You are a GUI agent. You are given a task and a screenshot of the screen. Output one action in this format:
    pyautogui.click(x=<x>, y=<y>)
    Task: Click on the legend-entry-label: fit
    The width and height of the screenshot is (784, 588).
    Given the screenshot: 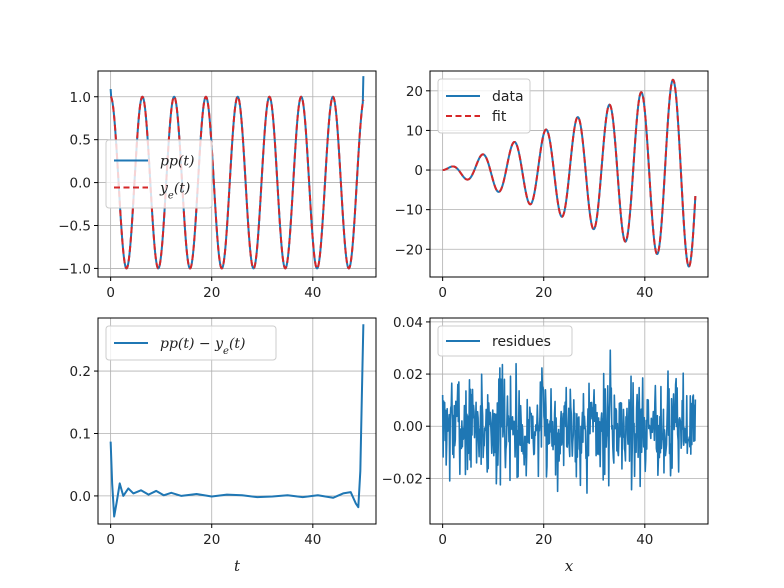 What is the action you would take?
    pyautogui.click(x=499, y=117)
    